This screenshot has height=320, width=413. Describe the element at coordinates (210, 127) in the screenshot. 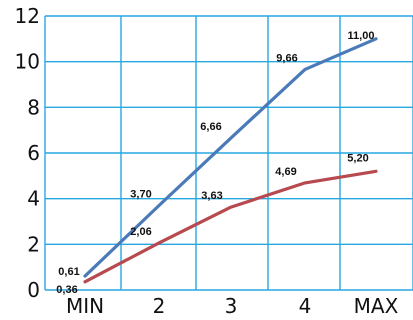

I see `data-label: 6,66` at that location.